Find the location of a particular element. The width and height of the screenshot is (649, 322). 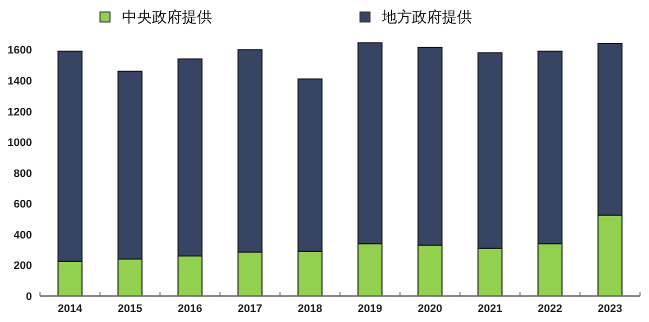

x-tick-label: 2020 is located at coordinates (430, 309).